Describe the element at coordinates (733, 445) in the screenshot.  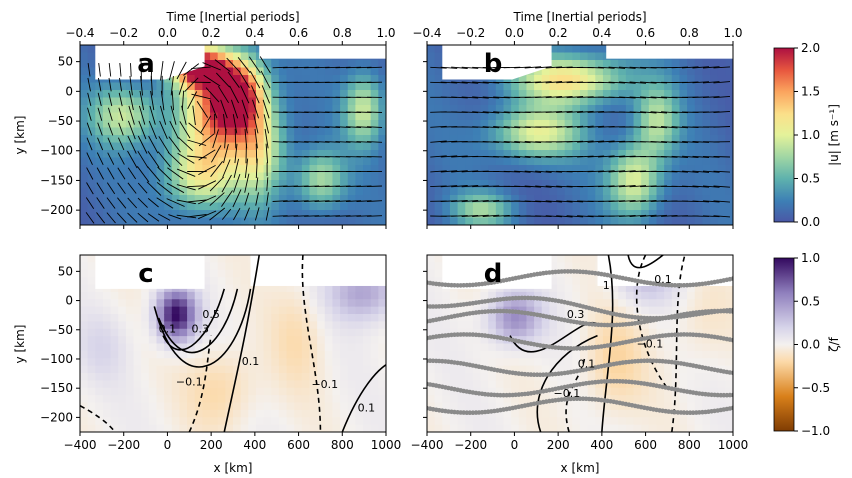
I see `xtick-label: 1000` at that location.